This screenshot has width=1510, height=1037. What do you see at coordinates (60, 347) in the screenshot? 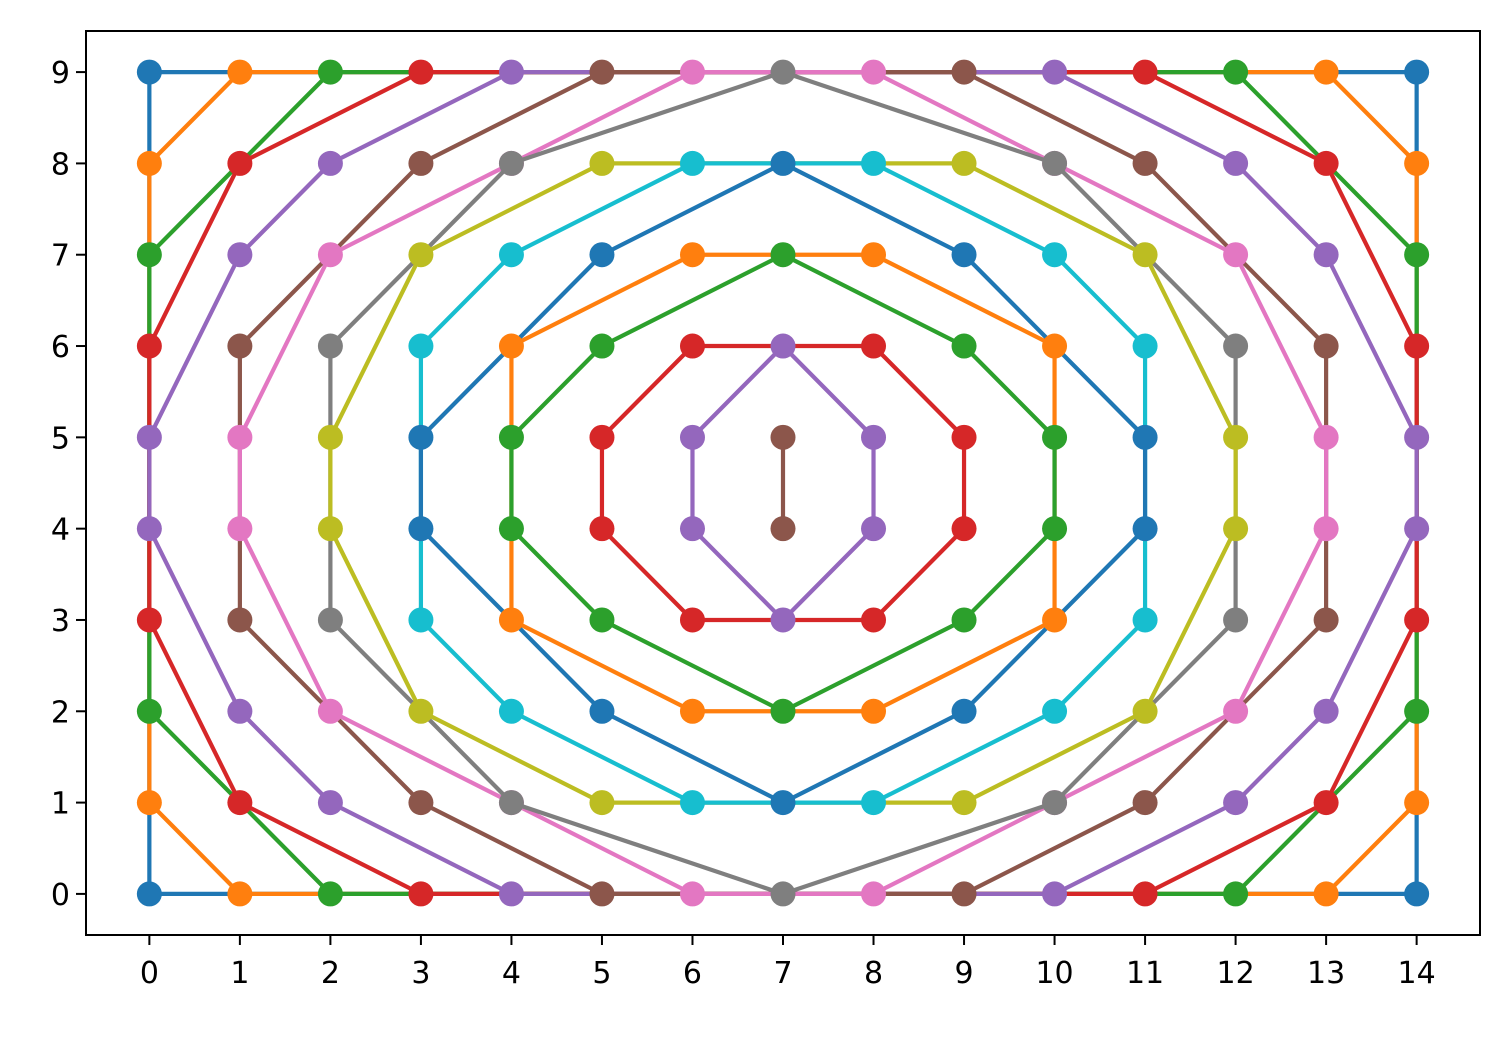
I see `y-tick-label: 6` at bounding box center [60, 347].